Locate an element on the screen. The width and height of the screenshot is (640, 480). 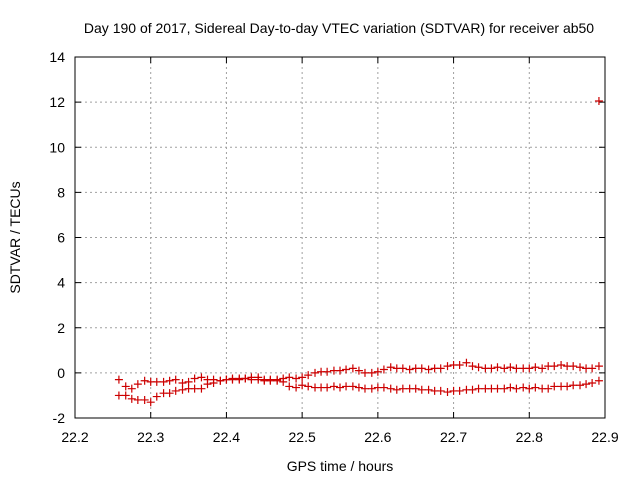
series-upper is located at coordinates (358, 375).